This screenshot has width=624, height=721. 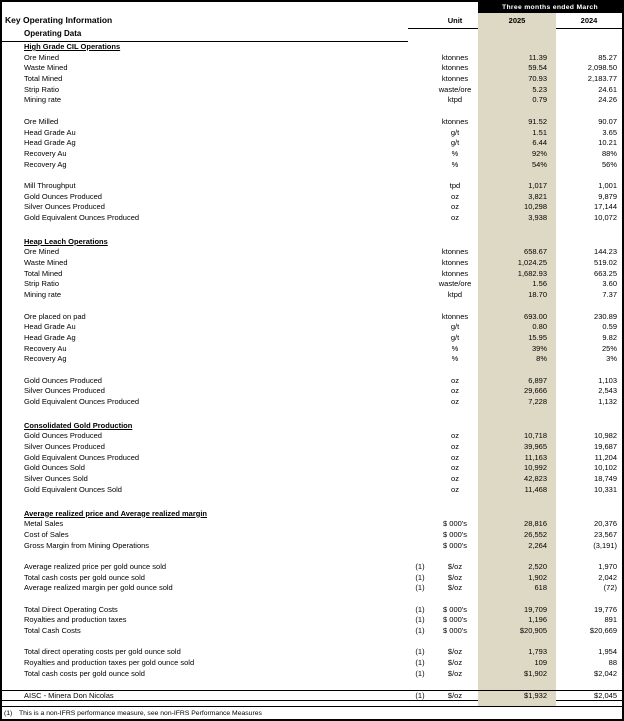 What do you see at coordinates (312, 381) in the screenshot?
I see `table-row: Gold Ounces Produced oz 6,897 1,103` at bounding box center [312, 381].